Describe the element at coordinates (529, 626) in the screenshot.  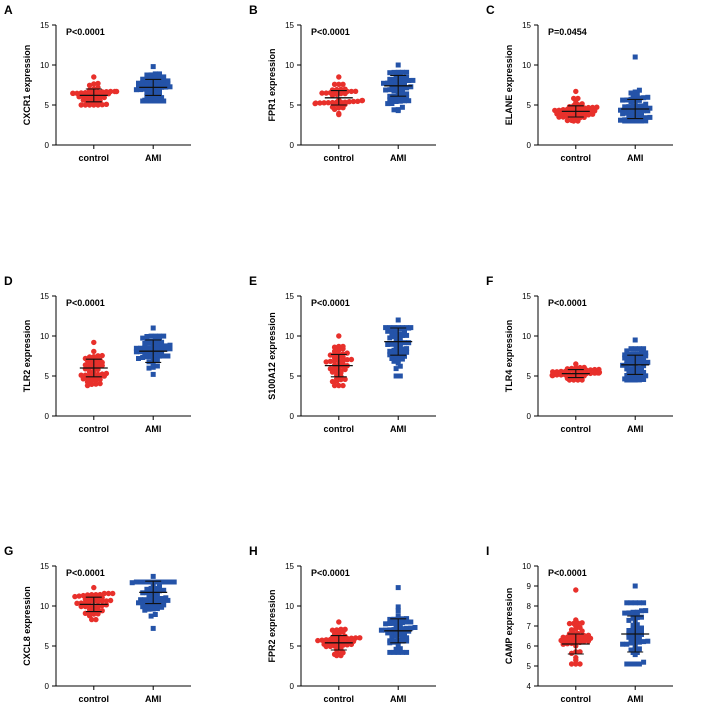
I see `y-tick-label: 7` at that location.